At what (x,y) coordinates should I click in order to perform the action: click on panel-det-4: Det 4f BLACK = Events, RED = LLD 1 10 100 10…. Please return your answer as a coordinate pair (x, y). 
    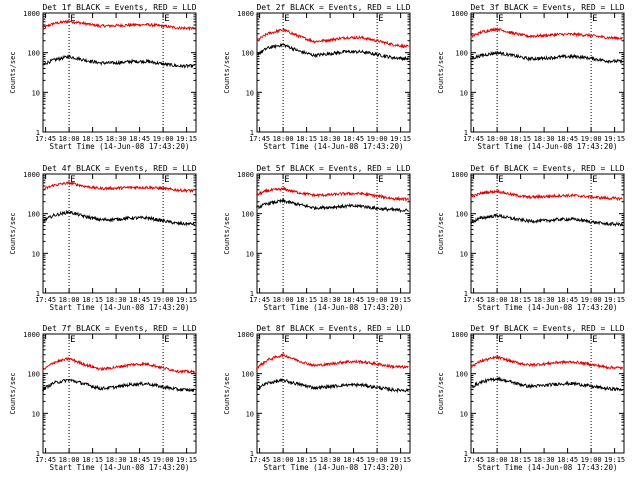
    Looking at the image, I should click on (103, 238).